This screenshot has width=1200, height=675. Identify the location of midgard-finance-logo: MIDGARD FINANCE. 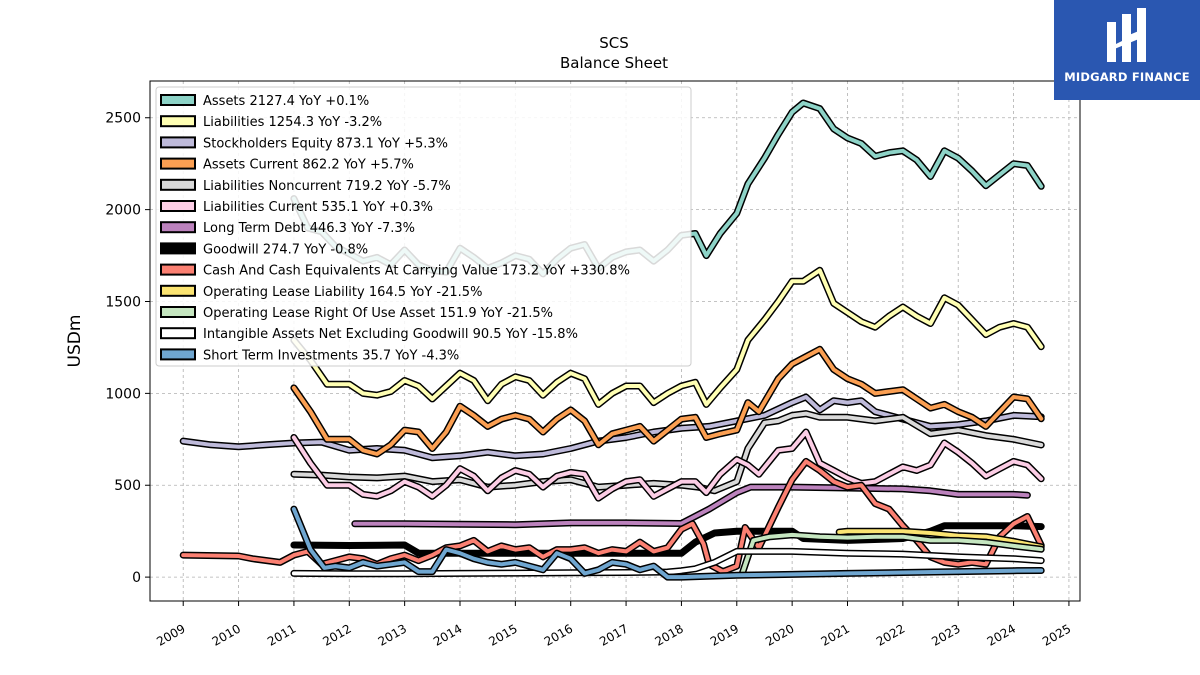
(1127, 50).